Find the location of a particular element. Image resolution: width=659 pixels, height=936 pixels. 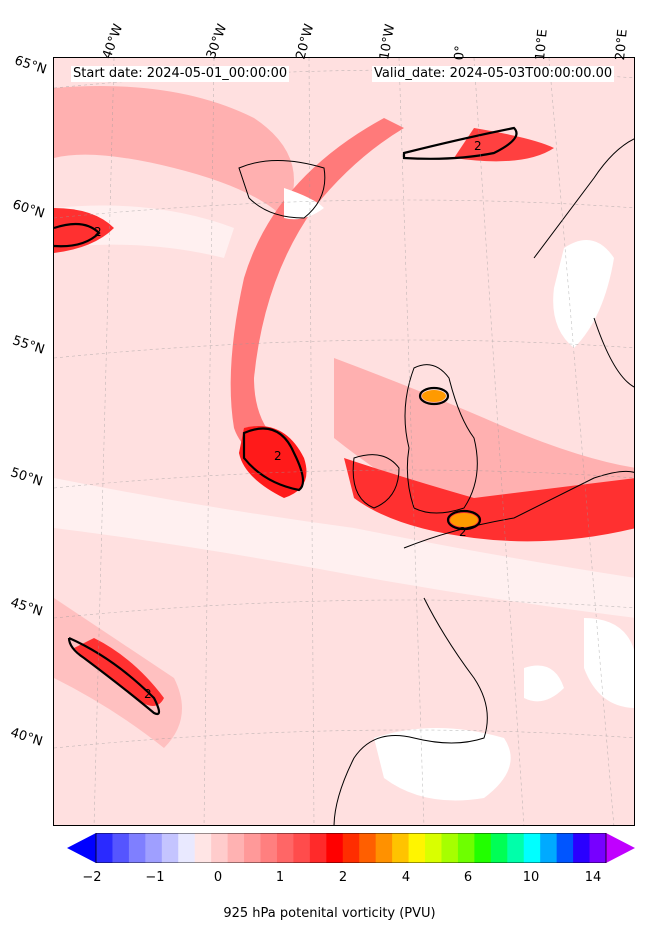

colorbar-outline is located at coordinates (351, 848).